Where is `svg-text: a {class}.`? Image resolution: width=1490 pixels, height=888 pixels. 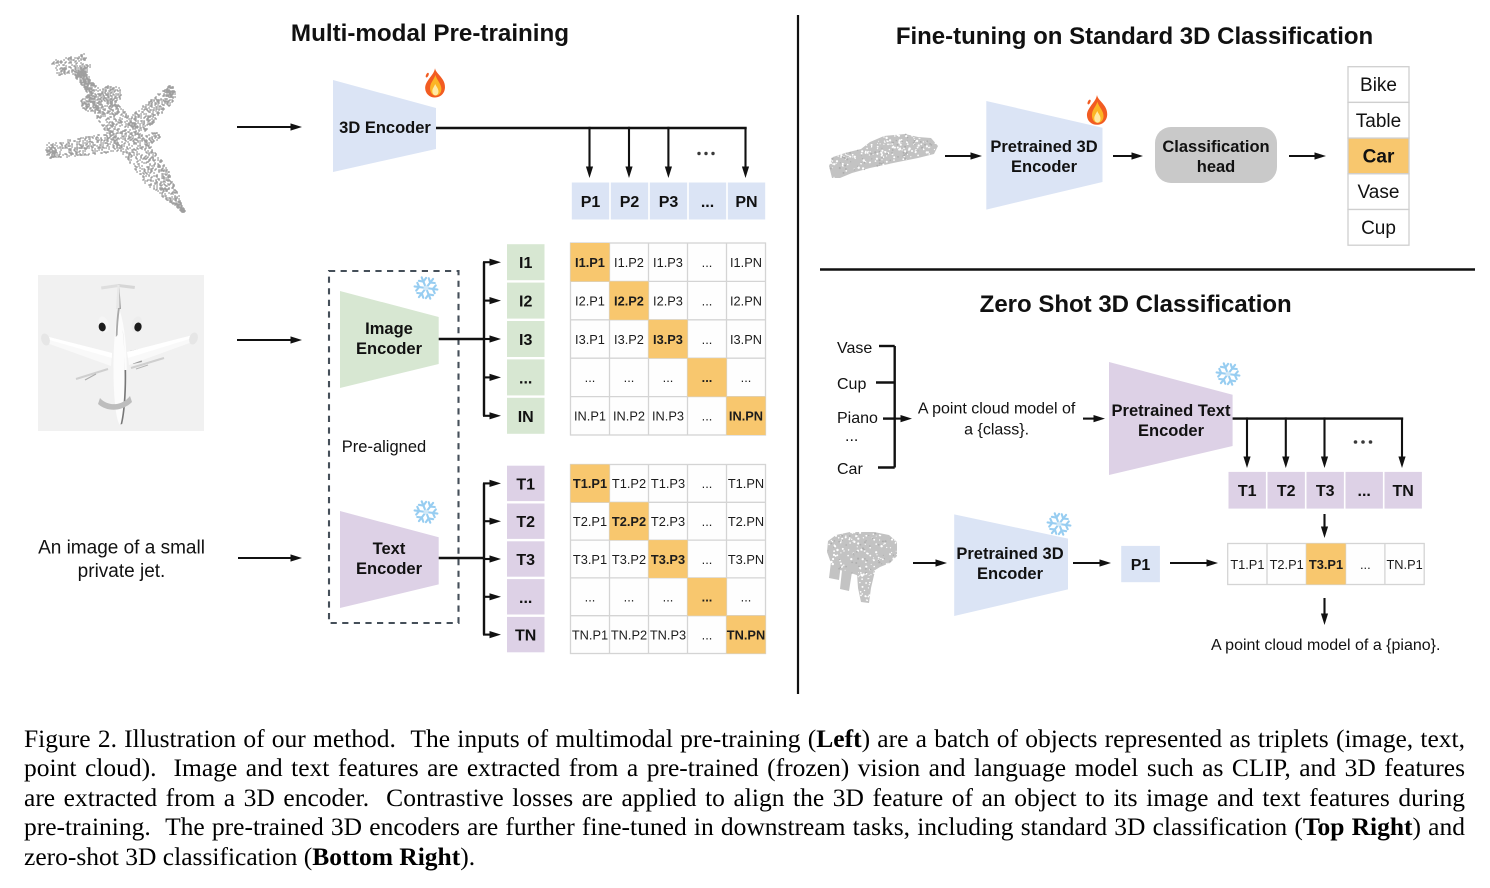 svg-text: a {class}. is located at coordinates (996, 430).